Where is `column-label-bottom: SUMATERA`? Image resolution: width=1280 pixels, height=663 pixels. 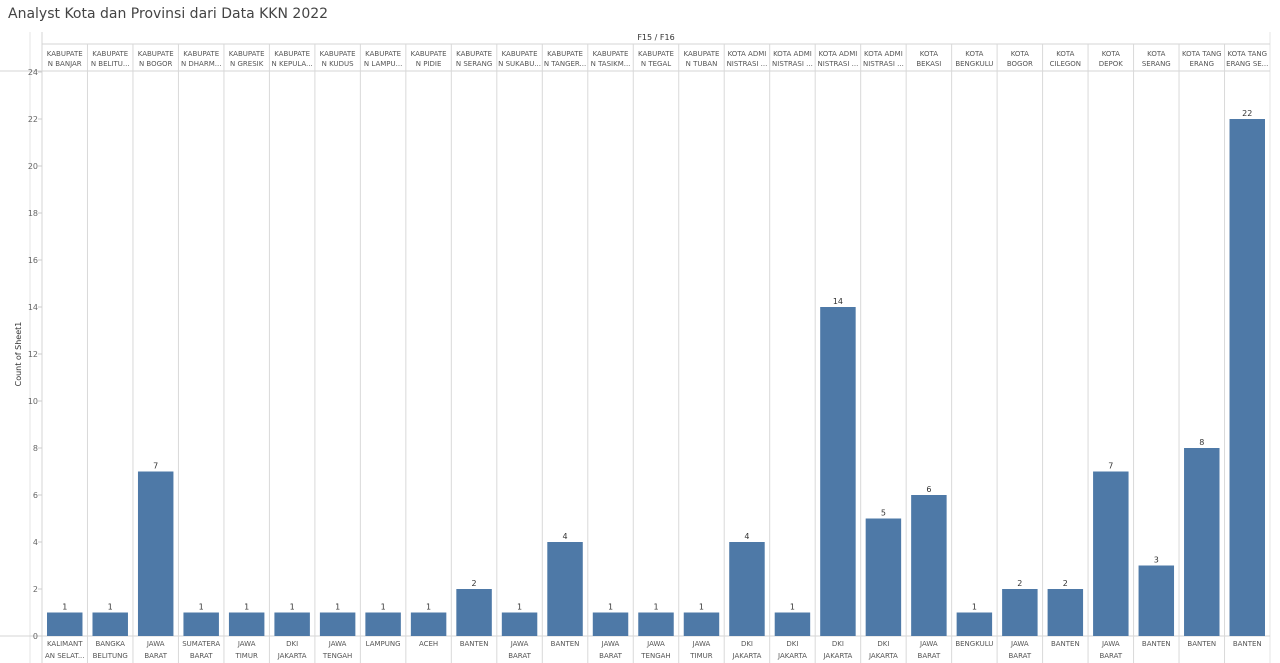
column-label-bottom: SUMATERA is located at coordinates (201, 644).